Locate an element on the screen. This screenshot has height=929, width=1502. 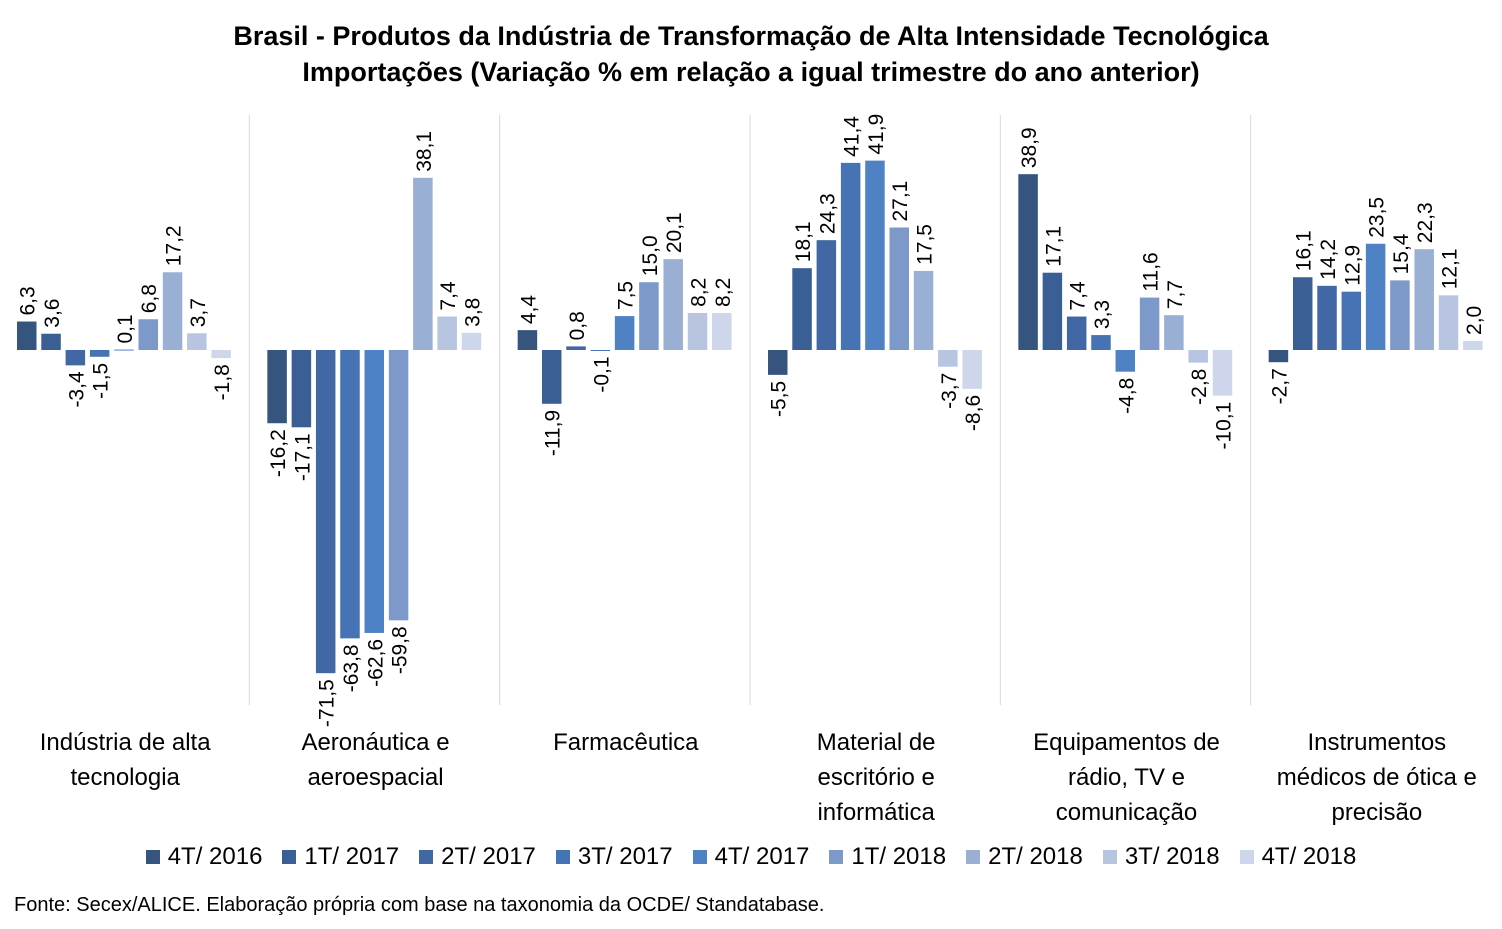
legend-item: 3T/ 2017 is located at coordinates (614, 857).